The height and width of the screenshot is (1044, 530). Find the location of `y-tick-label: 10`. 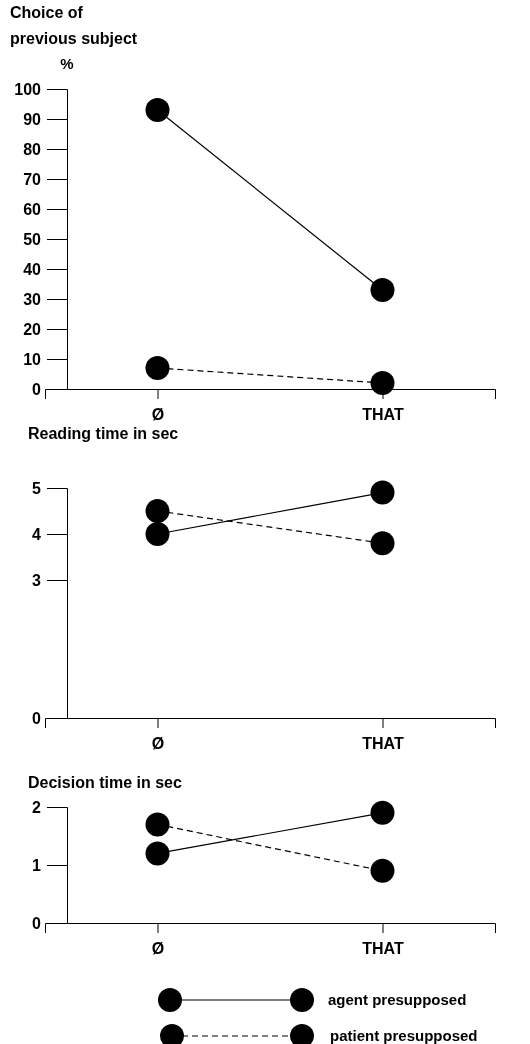

y-tick-label: 10 is located at coordinates (32, 359).